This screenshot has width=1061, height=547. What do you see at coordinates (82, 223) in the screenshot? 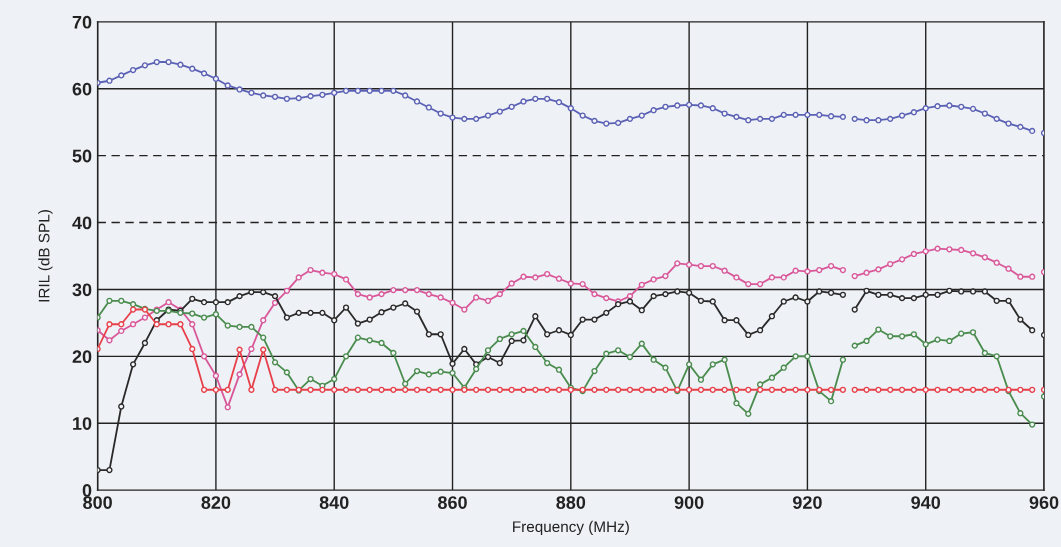
I see `y-tick-label: 40` at bounding box center [82, 223].